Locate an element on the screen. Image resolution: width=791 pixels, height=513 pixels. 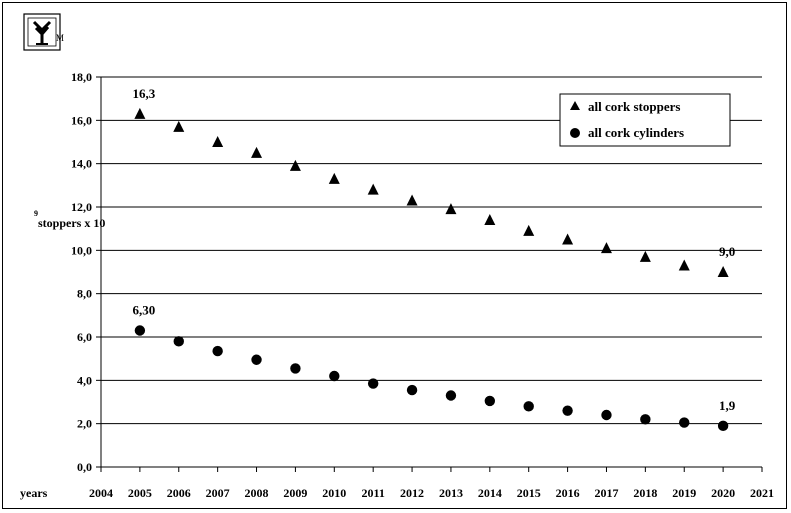
x-tick-label: 2011 is located at coordinates (373, 493).